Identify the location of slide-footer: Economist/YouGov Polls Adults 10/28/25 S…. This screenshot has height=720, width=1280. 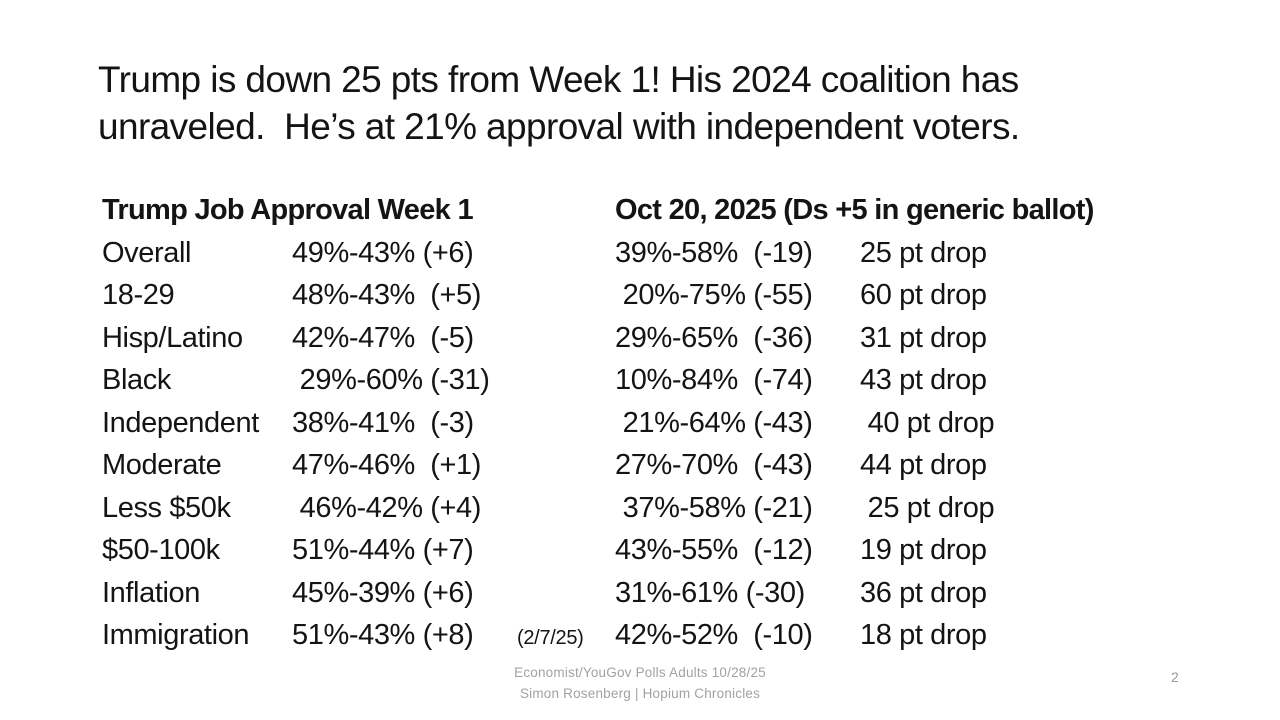
(640, 683).